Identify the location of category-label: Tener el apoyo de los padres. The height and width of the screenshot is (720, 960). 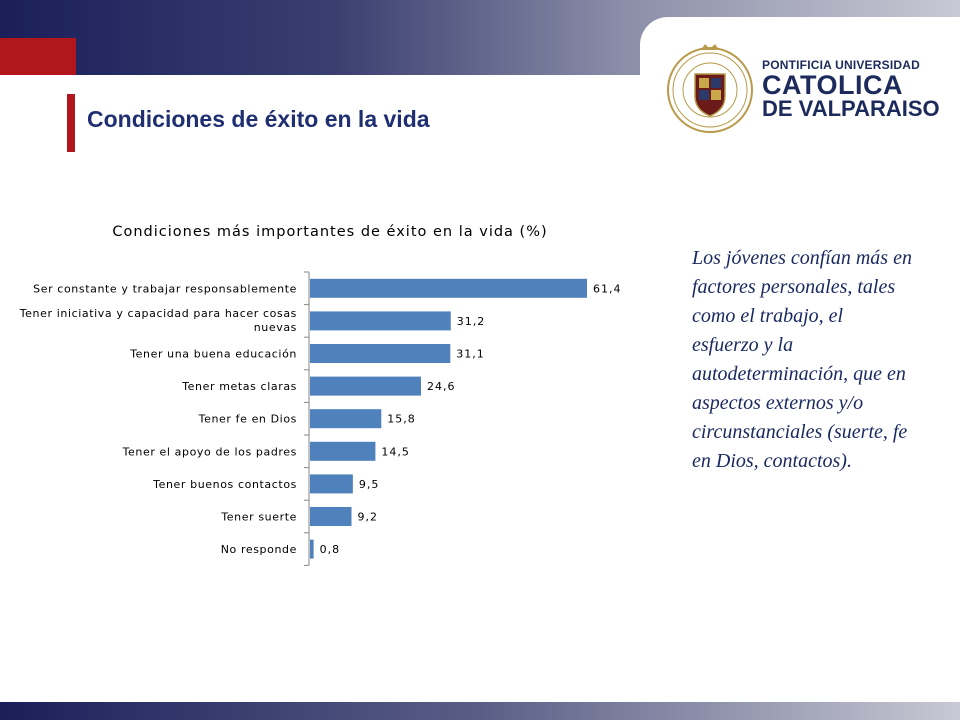
(209, 451).